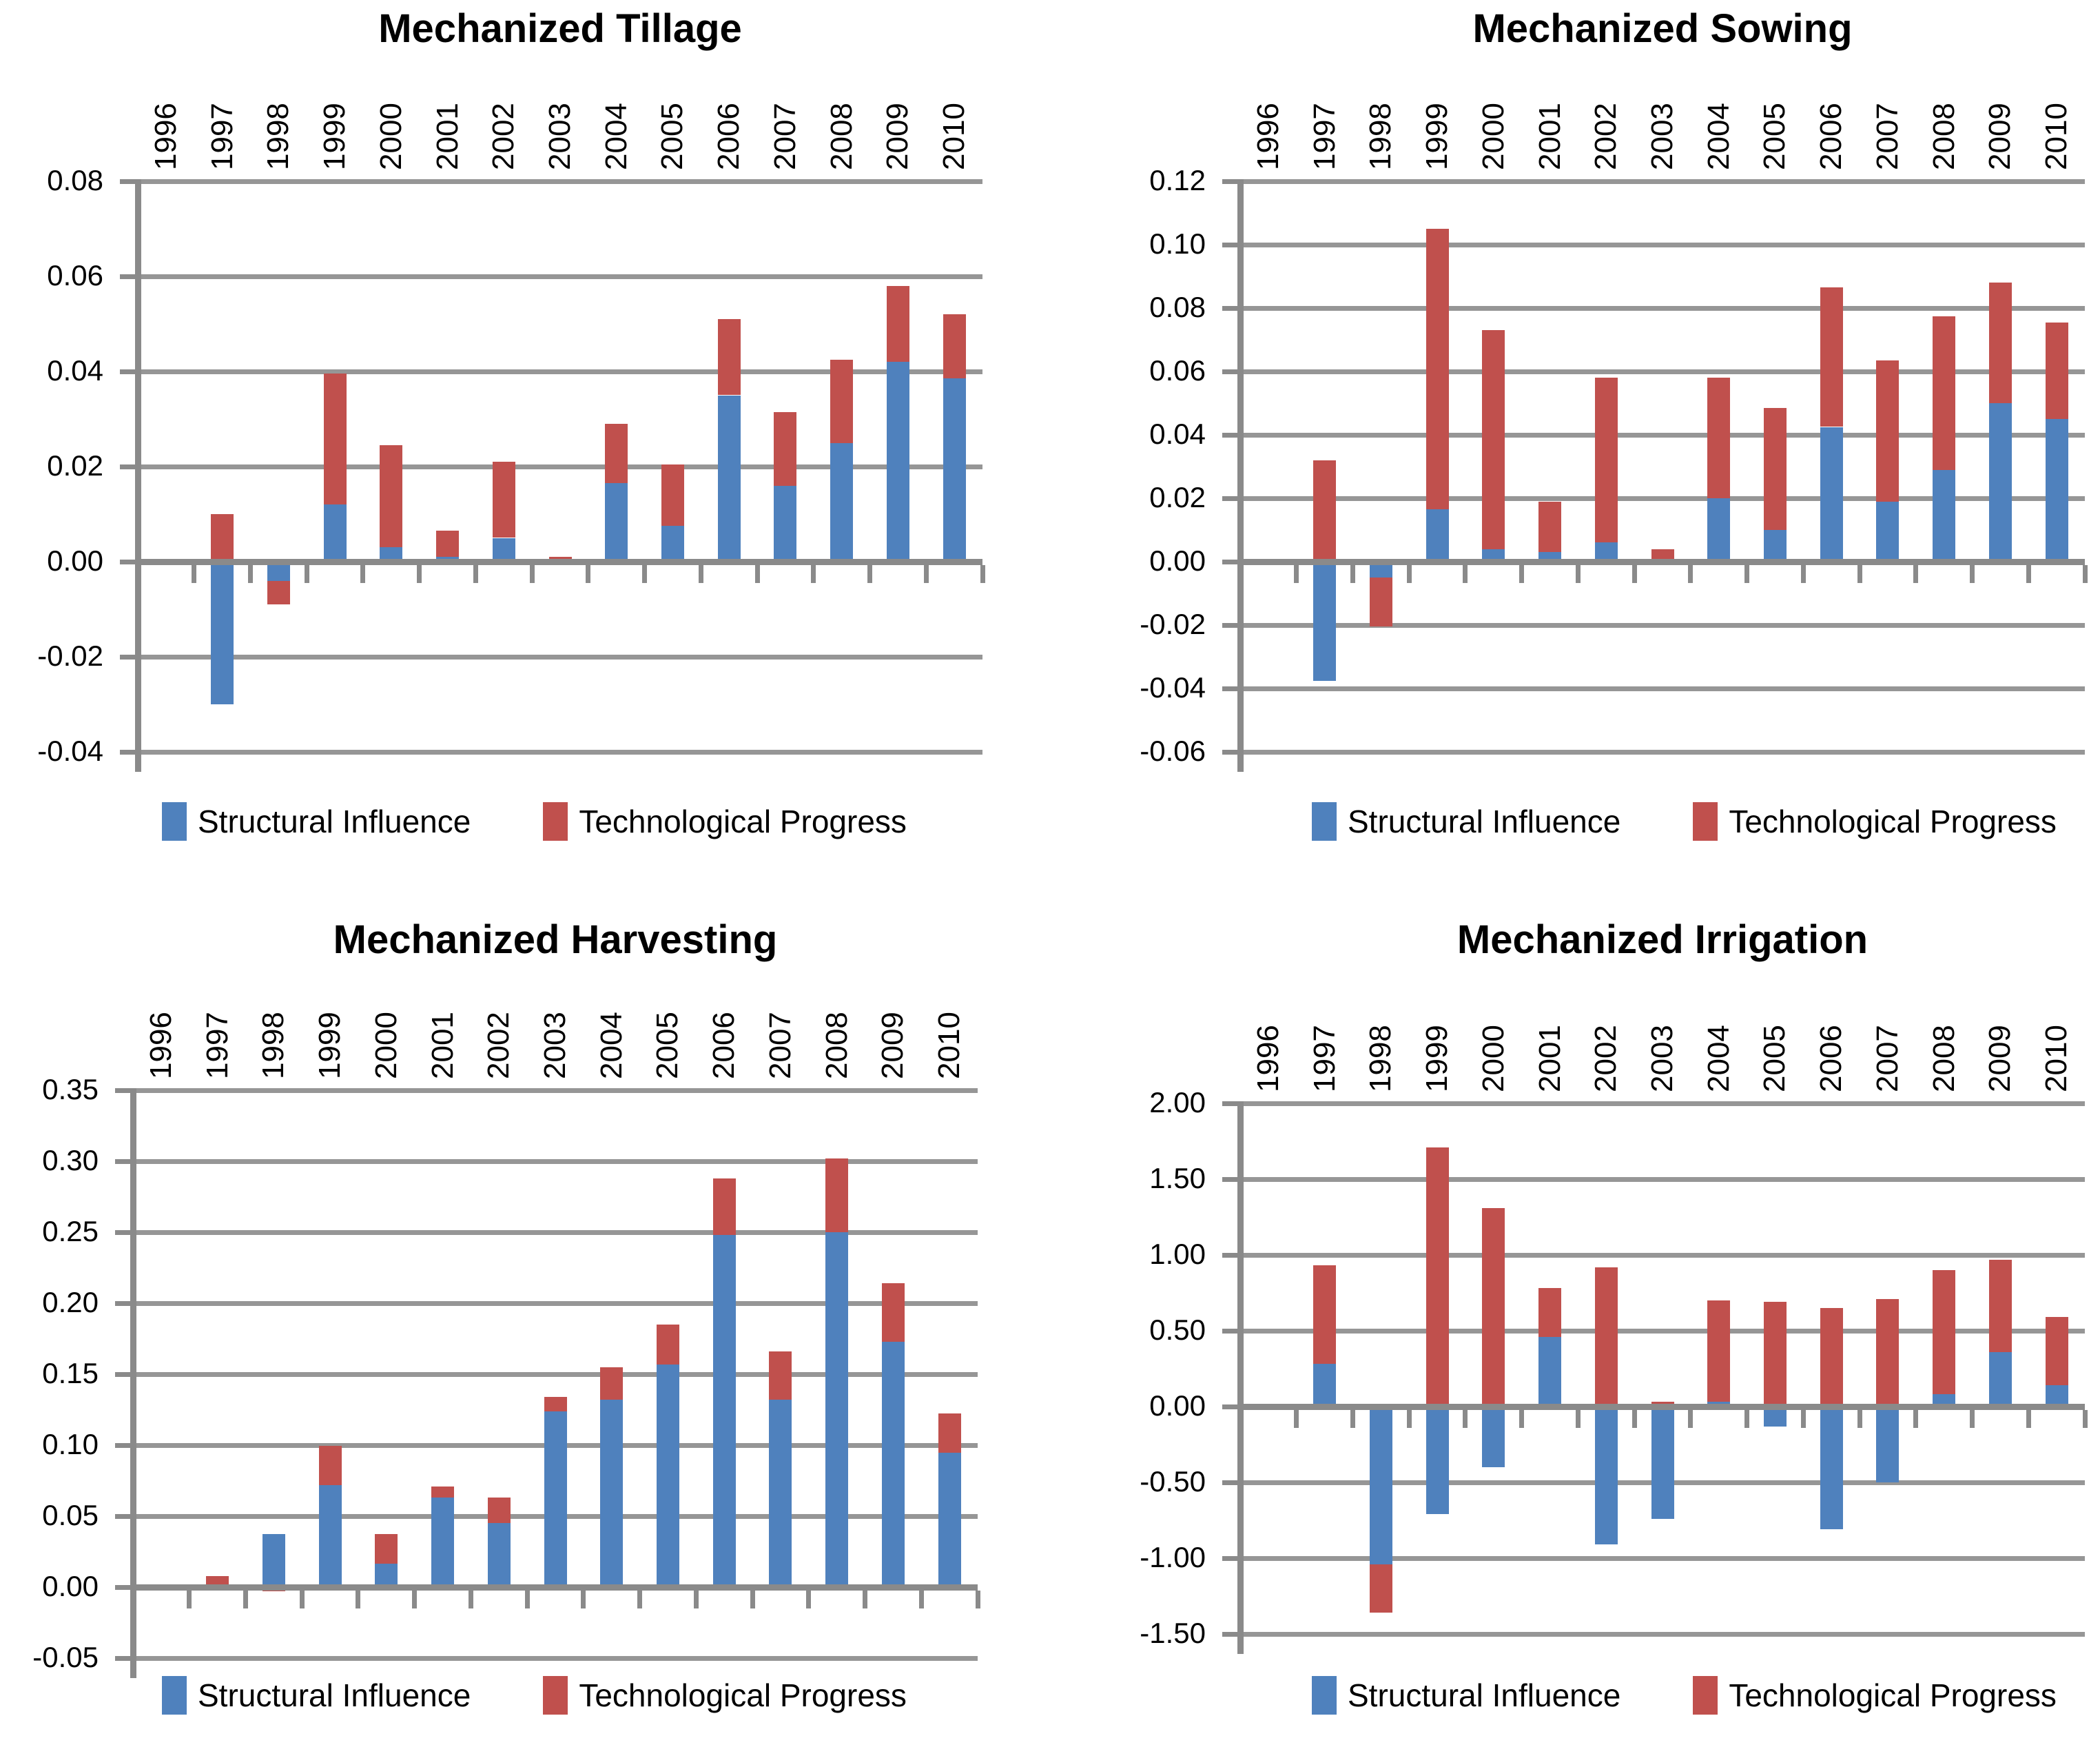 Image resolution: width=2100 pixels, height=1747 pixels. What do you see at coordinates (1662, 136) in the screenshot?
I see `year-label: 2003` at bounding box center [1662, 136].